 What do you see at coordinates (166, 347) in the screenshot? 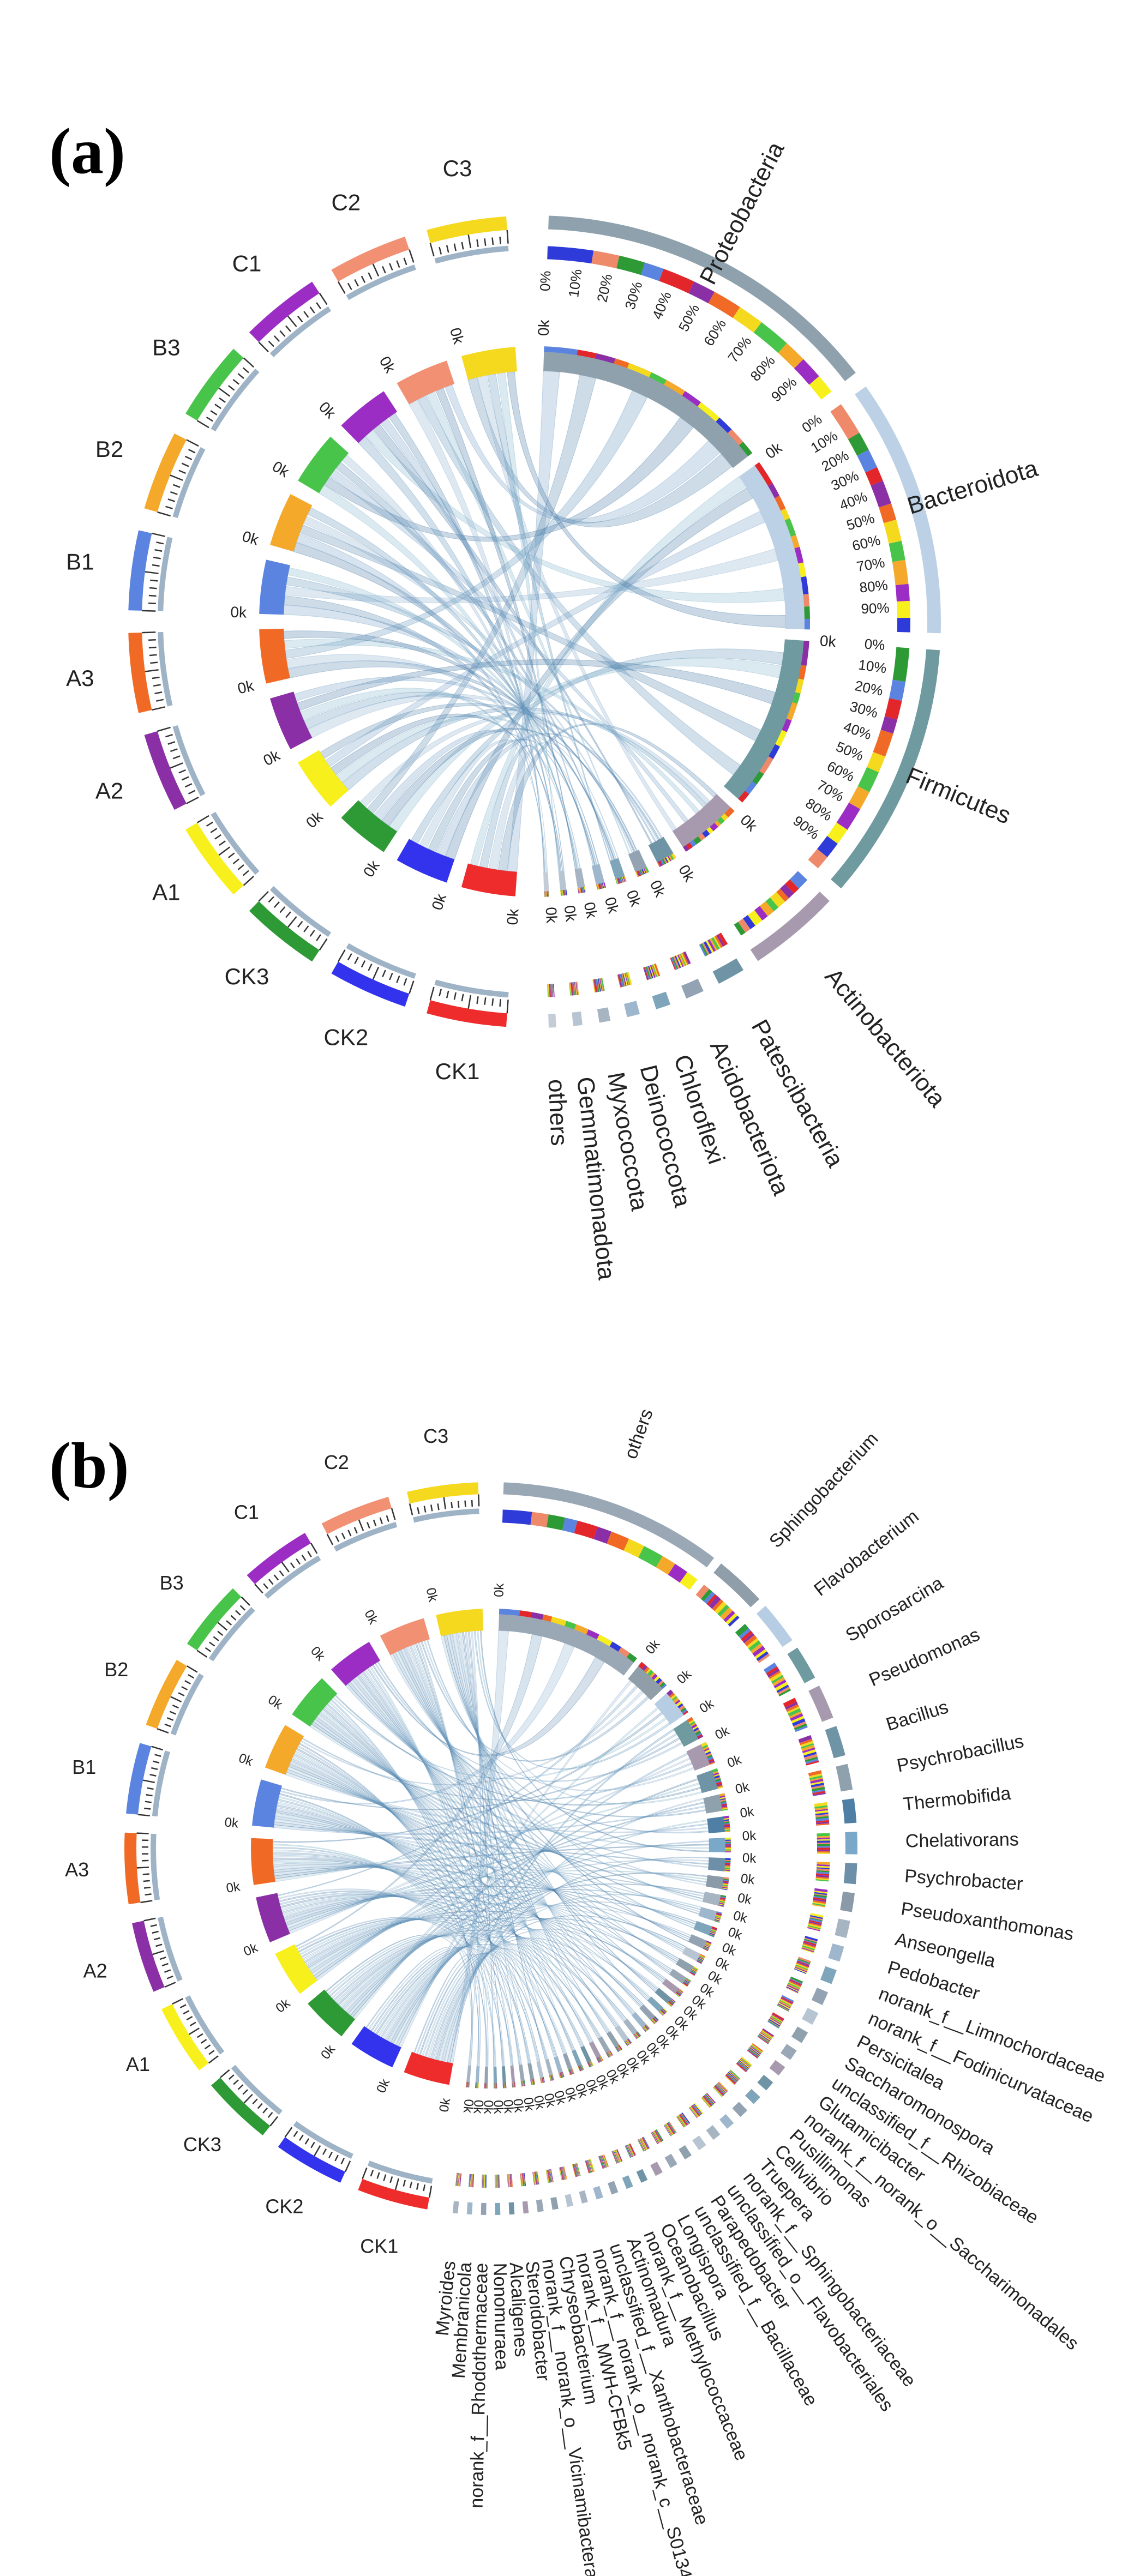
I see `sample-label: B3` at bounding box center [166, 347].